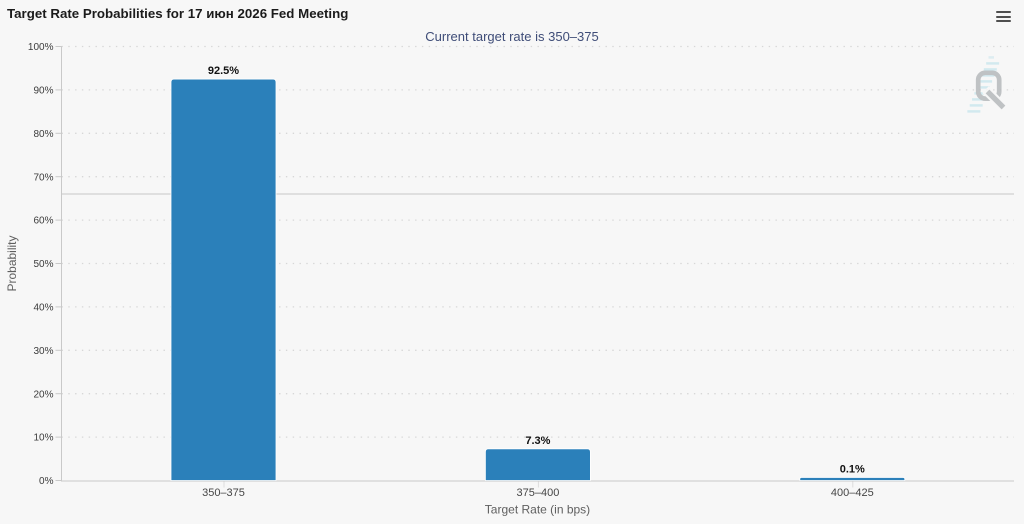 The image size is (1024, 524). What do you see at coordinates (852, 493) in the screenshot?
I see `x-category-label: 400–425` at bounding box center [852, 493].